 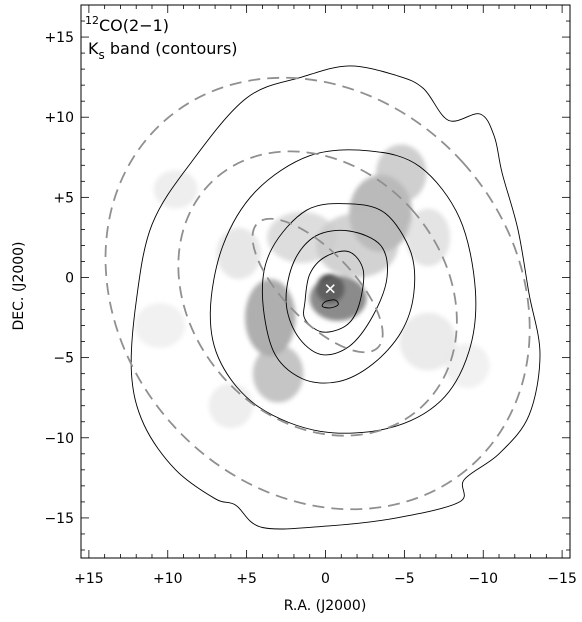 I want to click on x-tick-label: −10, so click(x=483, y=579).